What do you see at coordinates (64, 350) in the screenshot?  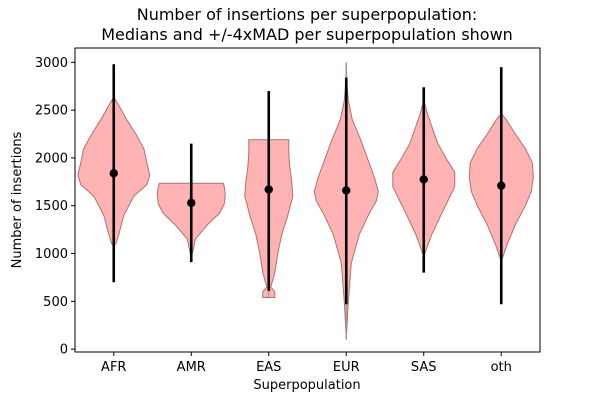 I see `y-tick-label: 0` at bounding box center [64, 350].